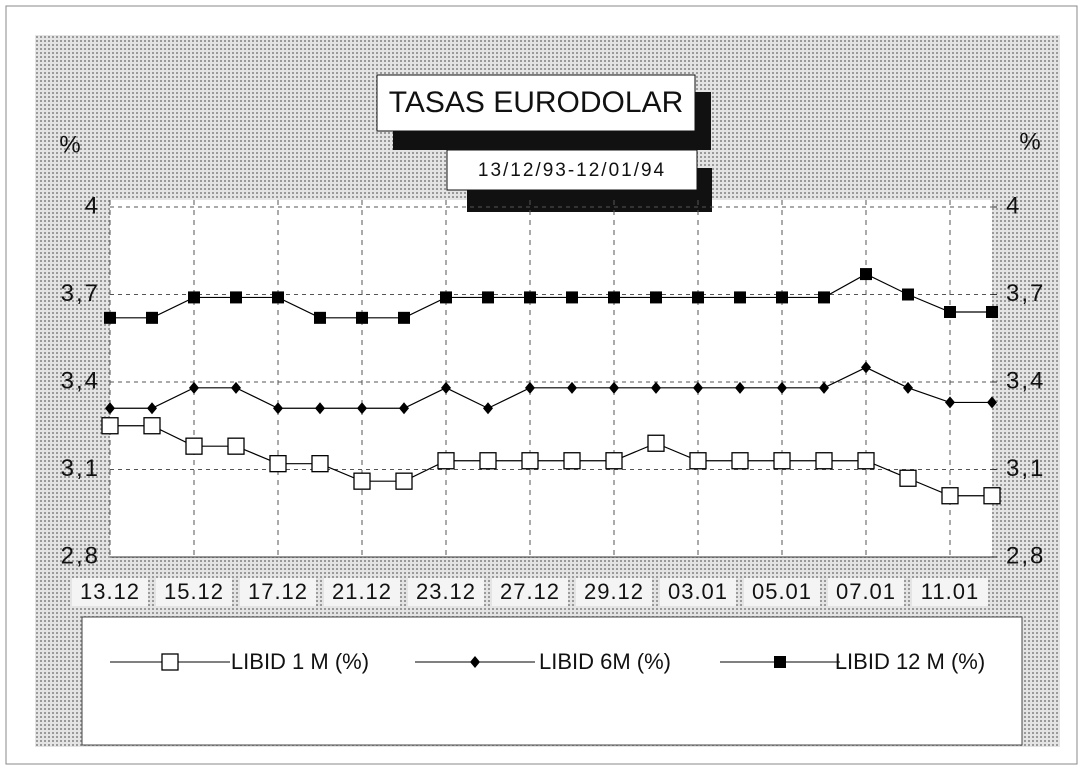 The width and height of the screenshot is (1083, 770). I want to click on legend-label: LIBID 12 M (%), so click(910, 661).